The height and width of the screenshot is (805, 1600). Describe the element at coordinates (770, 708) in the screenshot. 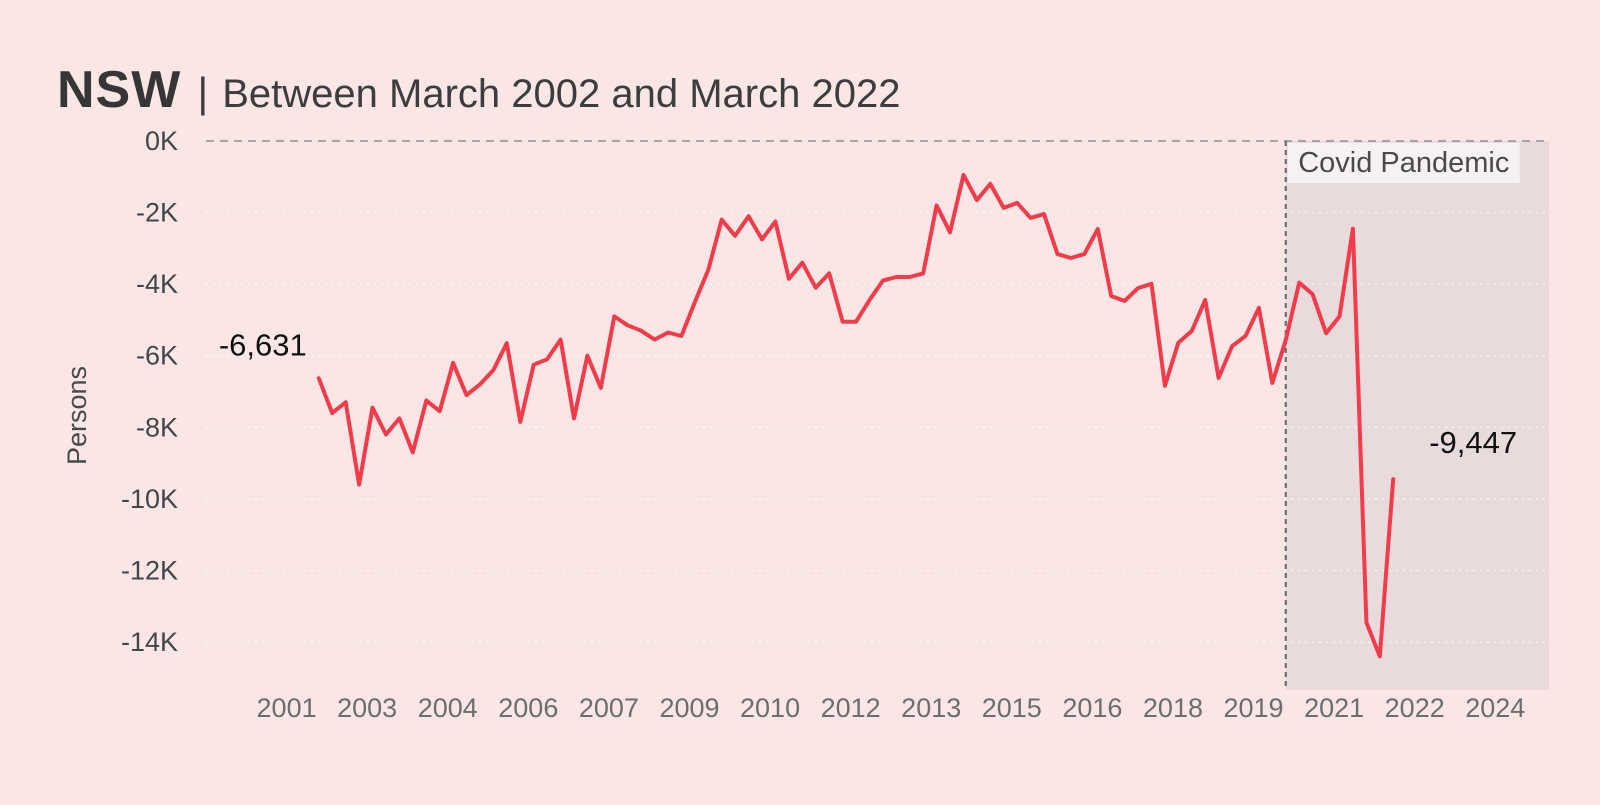

I see `x-tick-label: 2010` at that location.